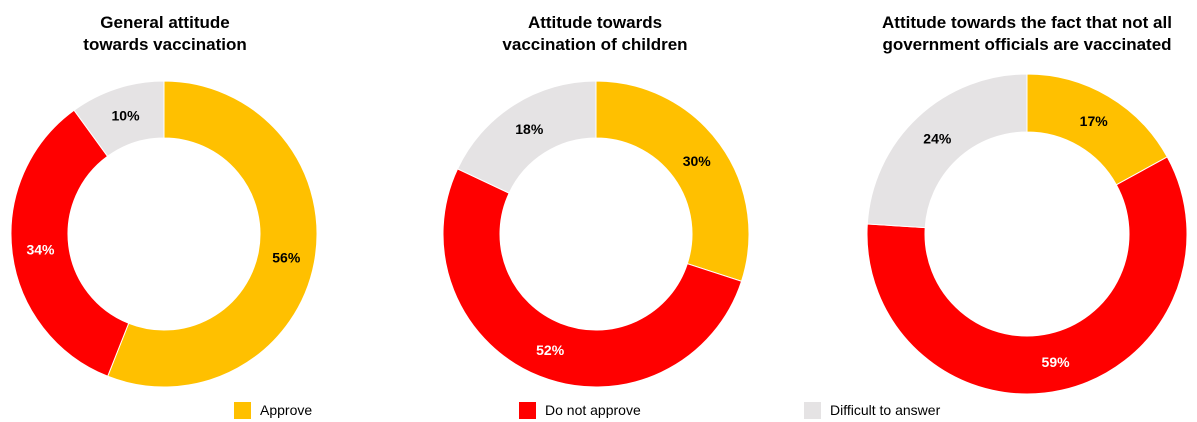 The width and height of the screenshot is (1197, 422). What do you see at coordinates (1094, 121) in the screenshot?
I see `data-label-approve: 17%` at bounding box center [1094, 121].